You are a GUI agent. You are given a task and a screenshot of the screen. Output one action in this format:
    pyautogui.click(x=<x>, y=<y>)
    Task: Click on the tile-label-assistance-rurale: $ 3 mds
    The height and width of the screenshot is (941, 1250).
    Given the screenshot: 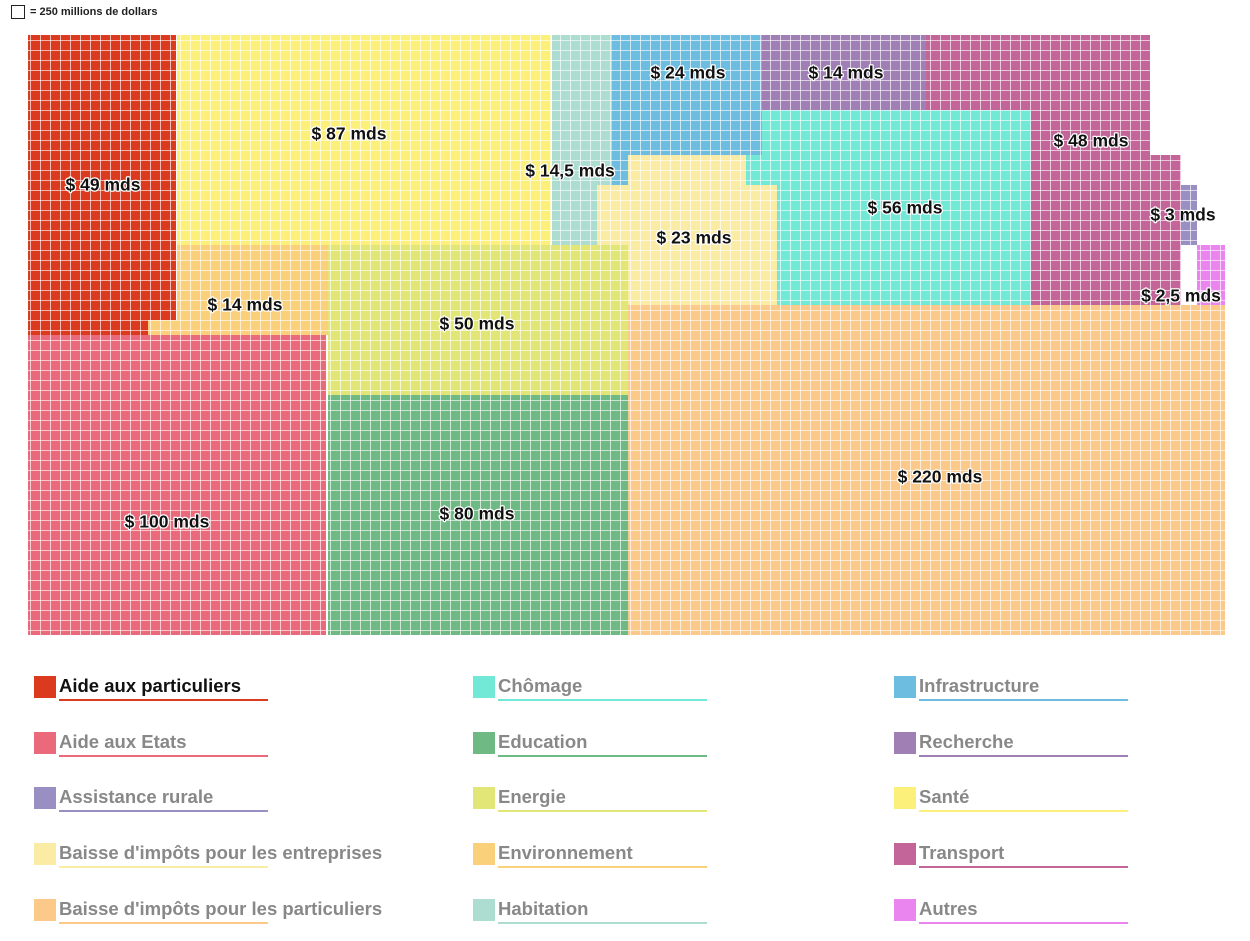 What is the action you would take?
    pyautogui.click(x=1182, y=215)
    